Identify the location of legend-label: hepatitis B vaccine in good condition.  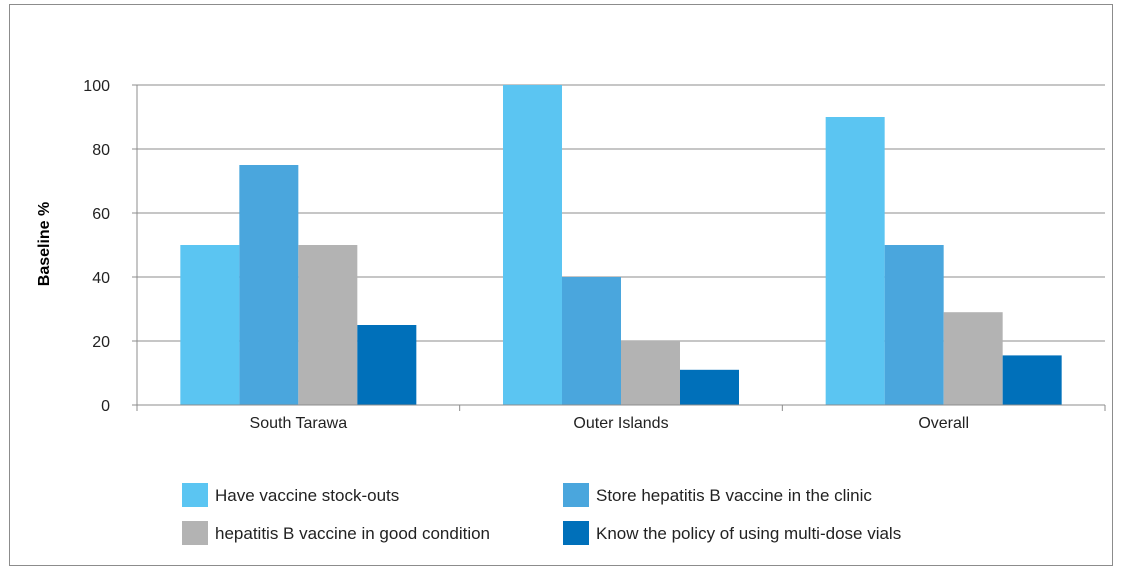
(352, 533).